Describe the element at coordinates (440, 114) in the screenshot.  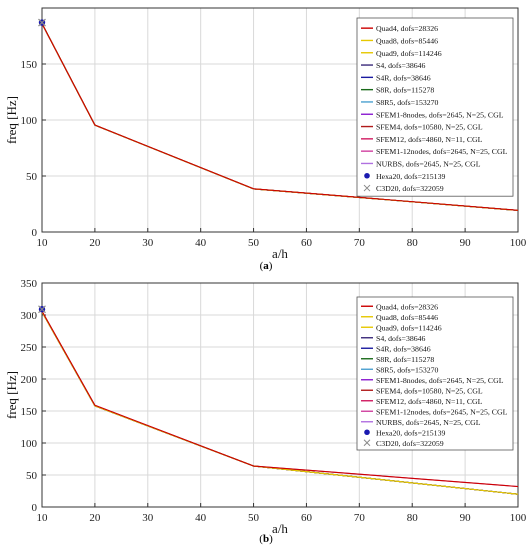
I see `chart-a-legend-label-7: SFEM1-8nodes, dofs=2645, N=25, CGL` at that location.